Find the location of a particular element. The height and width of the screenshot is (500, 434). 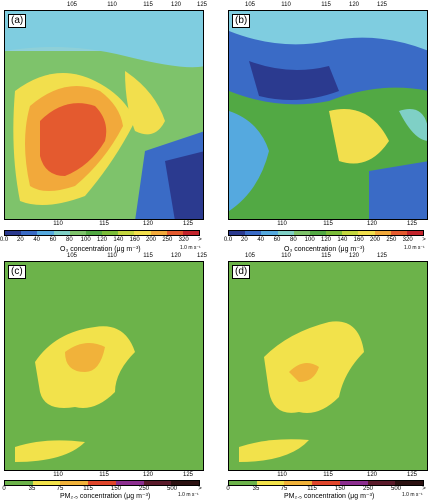

bottom-longitude-labels-a: 110 115 120 125 is located at coordinates (104, 225).